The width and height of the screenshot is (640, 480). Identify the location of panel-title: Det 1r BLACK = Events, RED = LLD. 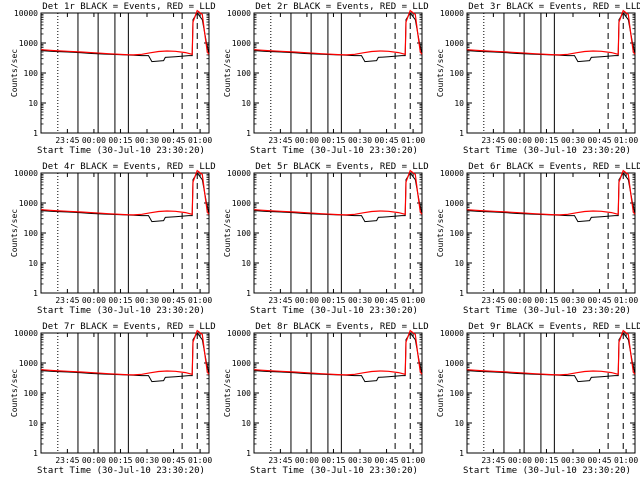
(128, 7).